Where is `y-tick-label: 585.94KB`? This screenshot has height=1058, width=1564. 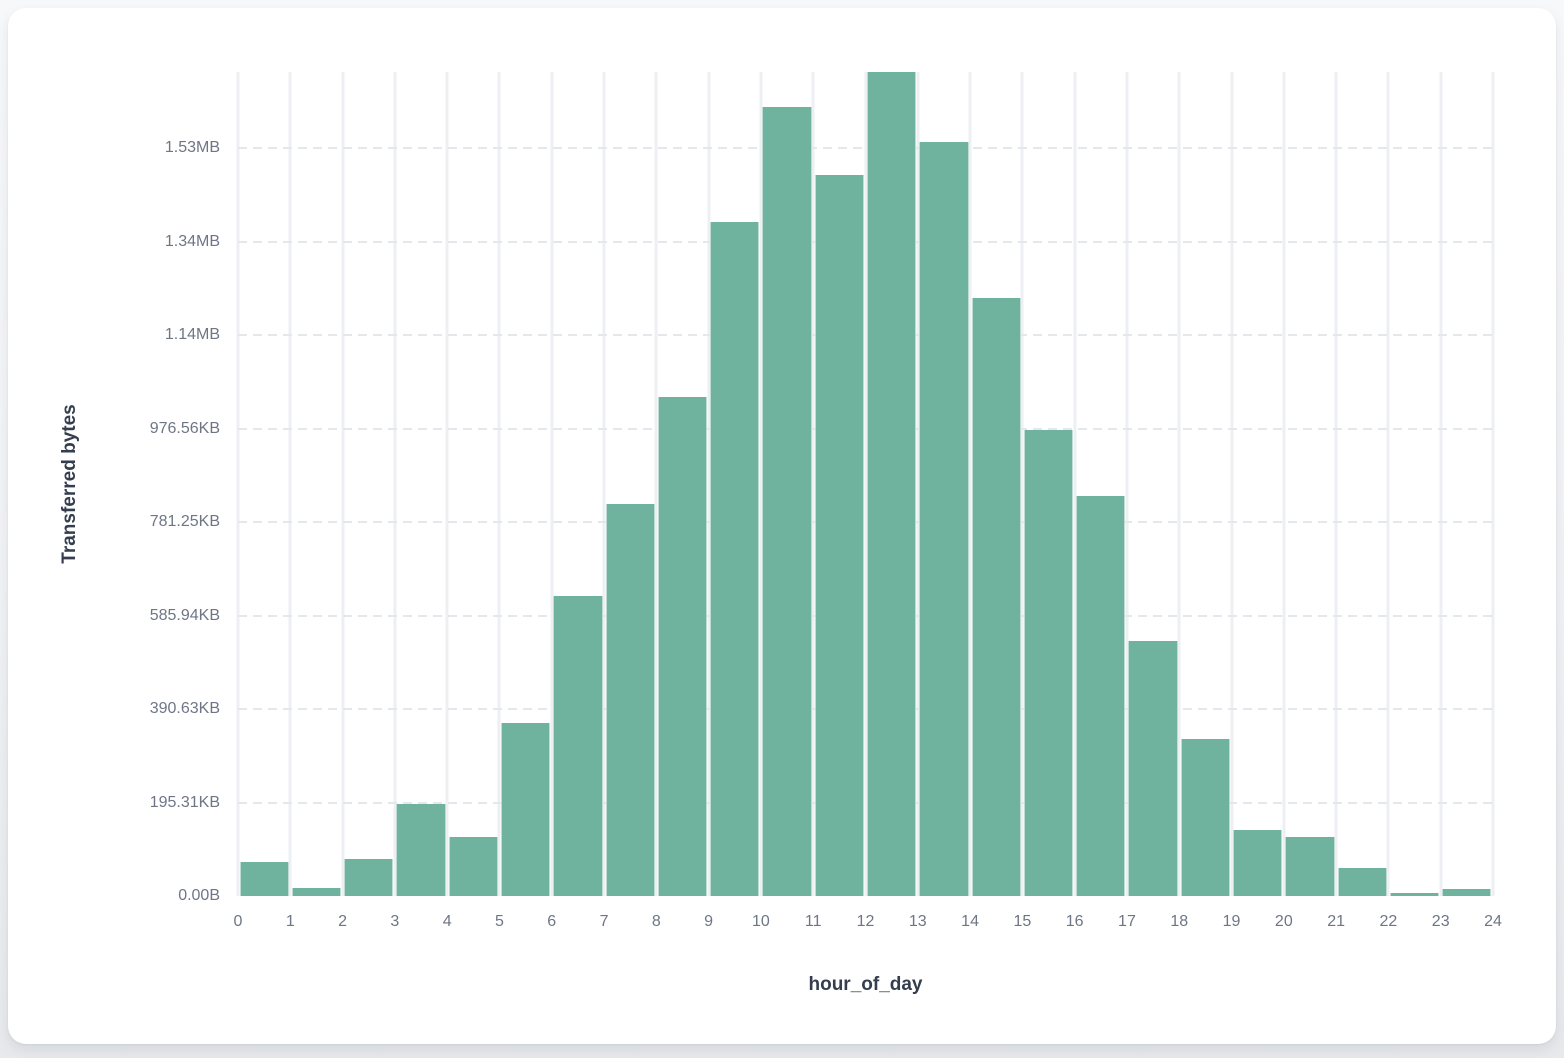 y-tick-label: 585.94KB is located at coordinates (184, 615).